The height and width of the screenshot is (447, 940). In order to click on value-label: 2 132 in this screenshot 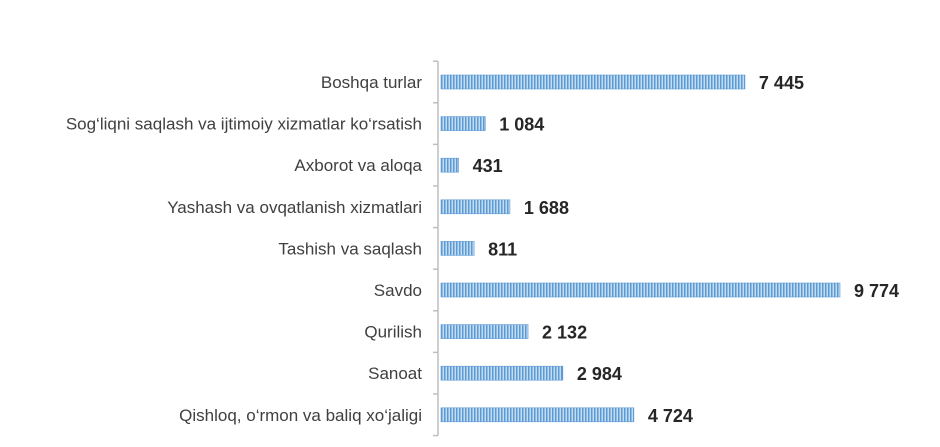, I will do `click(564, 333)`.